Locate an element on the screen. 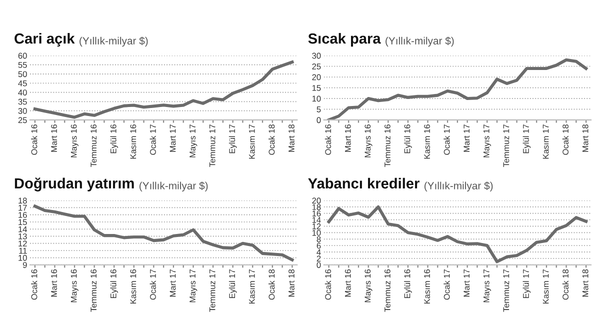 The image size is (600, 327). y-tick-label: 5 is located at coordinates (318, 109).